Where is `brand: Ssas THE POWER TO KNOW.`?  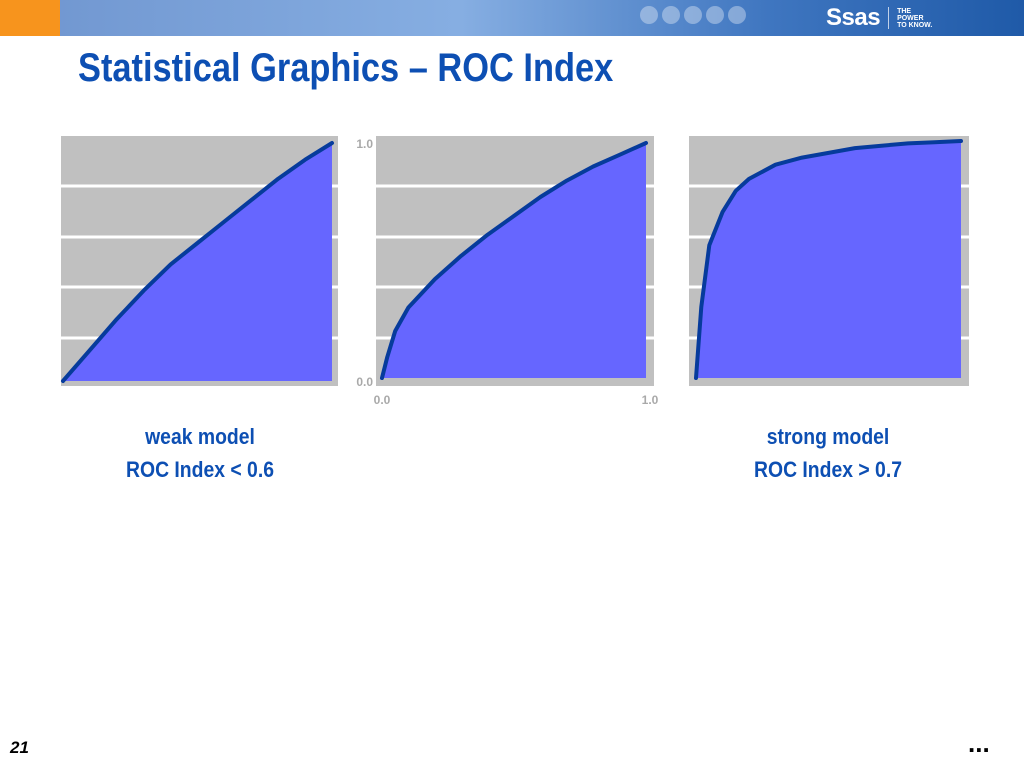
brand: Ssas THE POWER TO KNOW. is located at coordinates (879, 18).